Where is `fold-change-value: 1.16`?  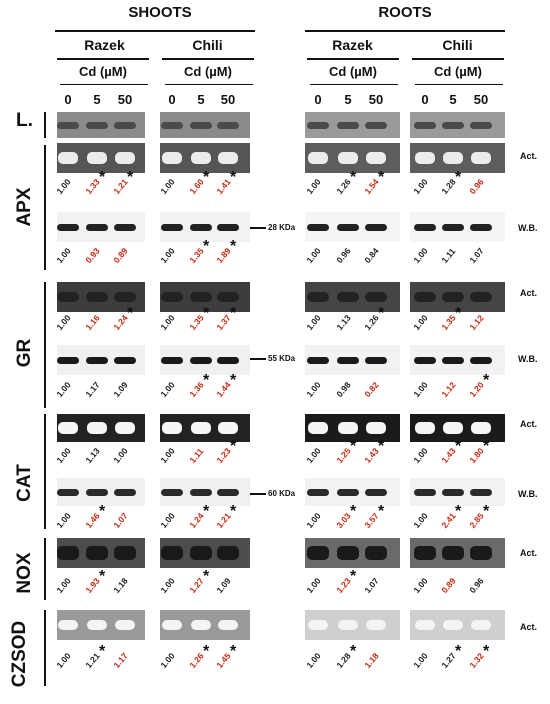 fold-change-value: 1.16 is located at coordinates (92, 322).